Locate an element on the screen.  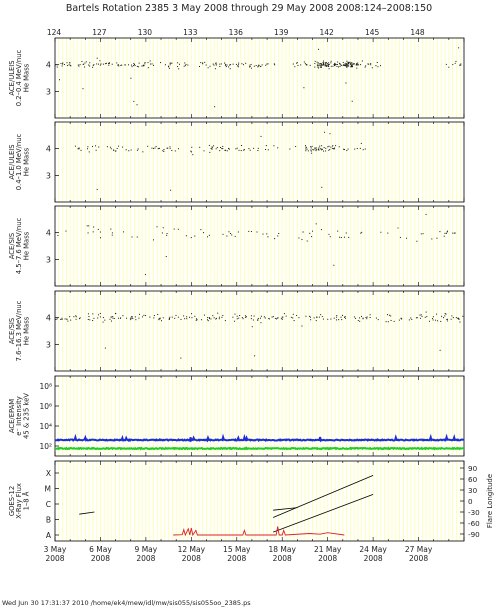
date-tick-day: 3 May is located at coordinates (55, 549).